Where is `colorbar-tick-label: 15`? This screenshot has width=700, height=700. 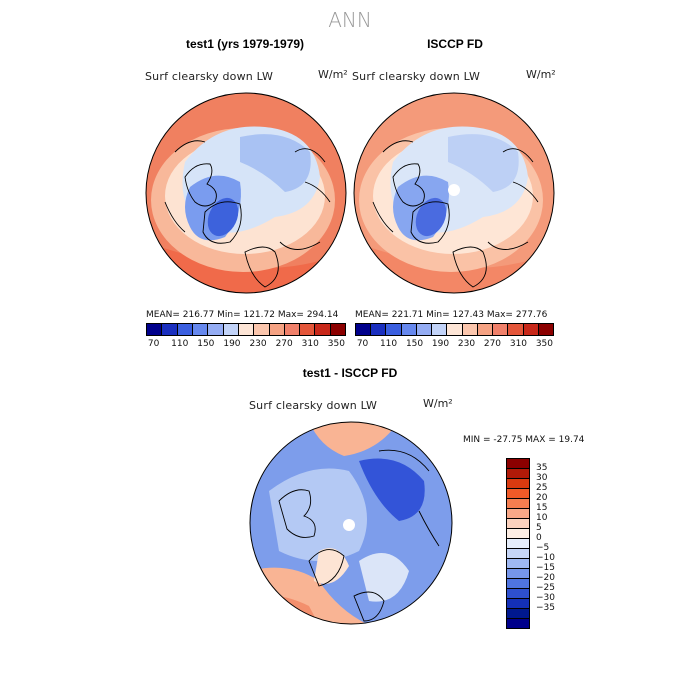 colorbar-tick-label: 15 is located at coordinates (542, 508).